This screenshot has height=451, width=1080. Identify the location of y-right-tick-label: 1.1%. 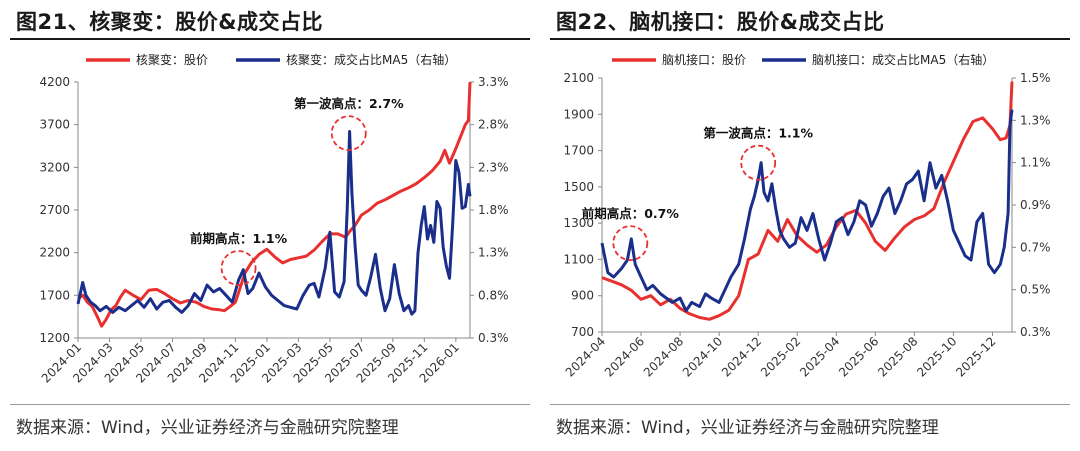
(1035, 163).